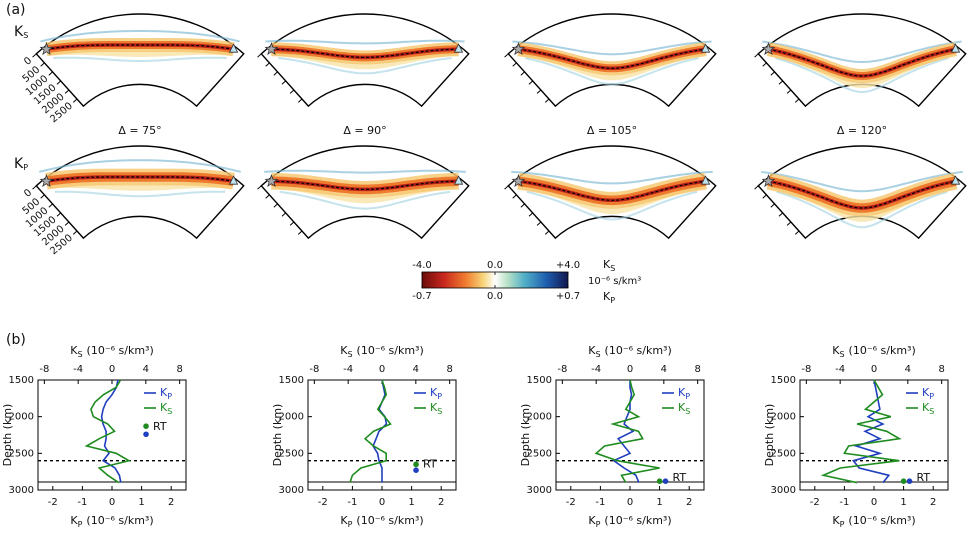  What do you see at coordinates (568, 265) in the screenshot?
I see `colorbar-tick-label: +4.0` at bounding box center [568, 265].